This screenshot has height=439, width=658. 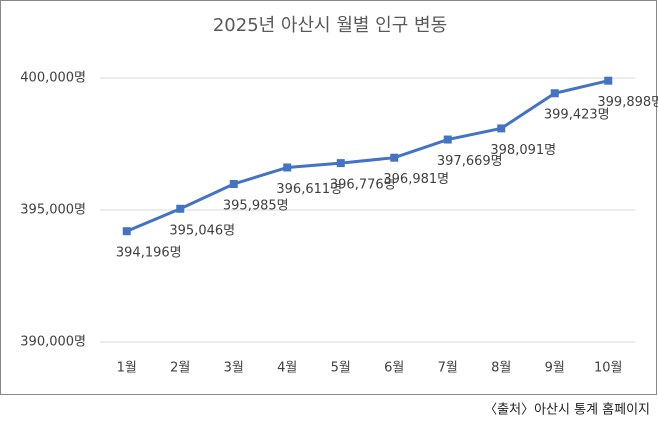 I want to click on x-tick-label: 5월, so click(x=341, y=368).